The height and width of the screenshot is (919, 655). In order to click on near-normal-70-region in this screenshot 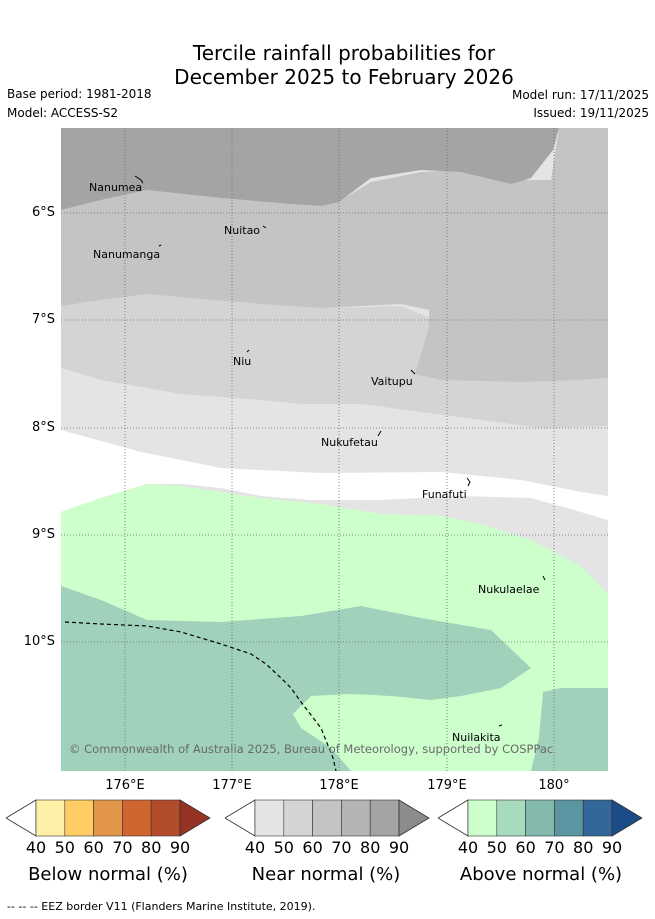, I will do `click(310, 169)`.